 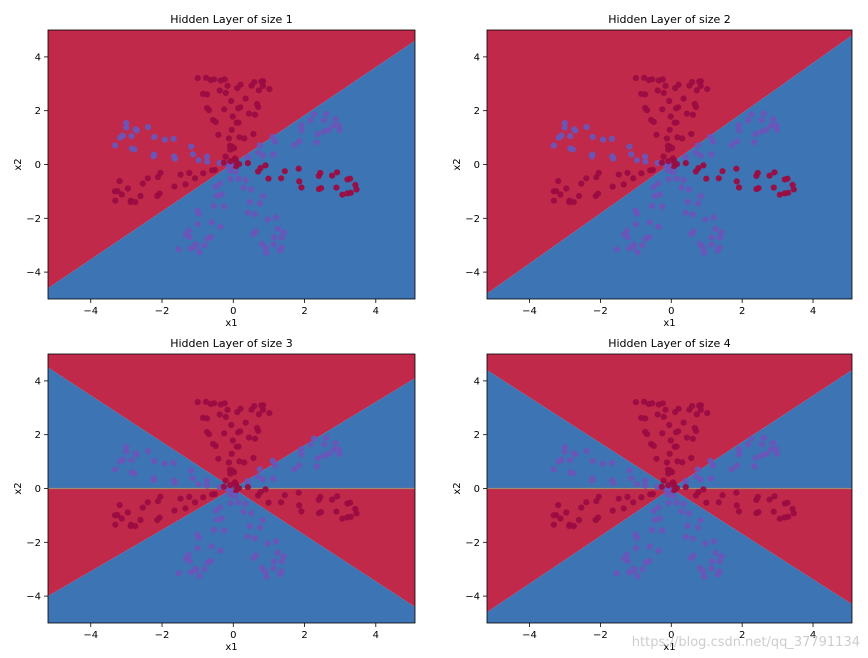 What do you see at coordinates (477, 489) in the screenshot?
I see `y-tick-label: 0` at bounding box center [477, 489].